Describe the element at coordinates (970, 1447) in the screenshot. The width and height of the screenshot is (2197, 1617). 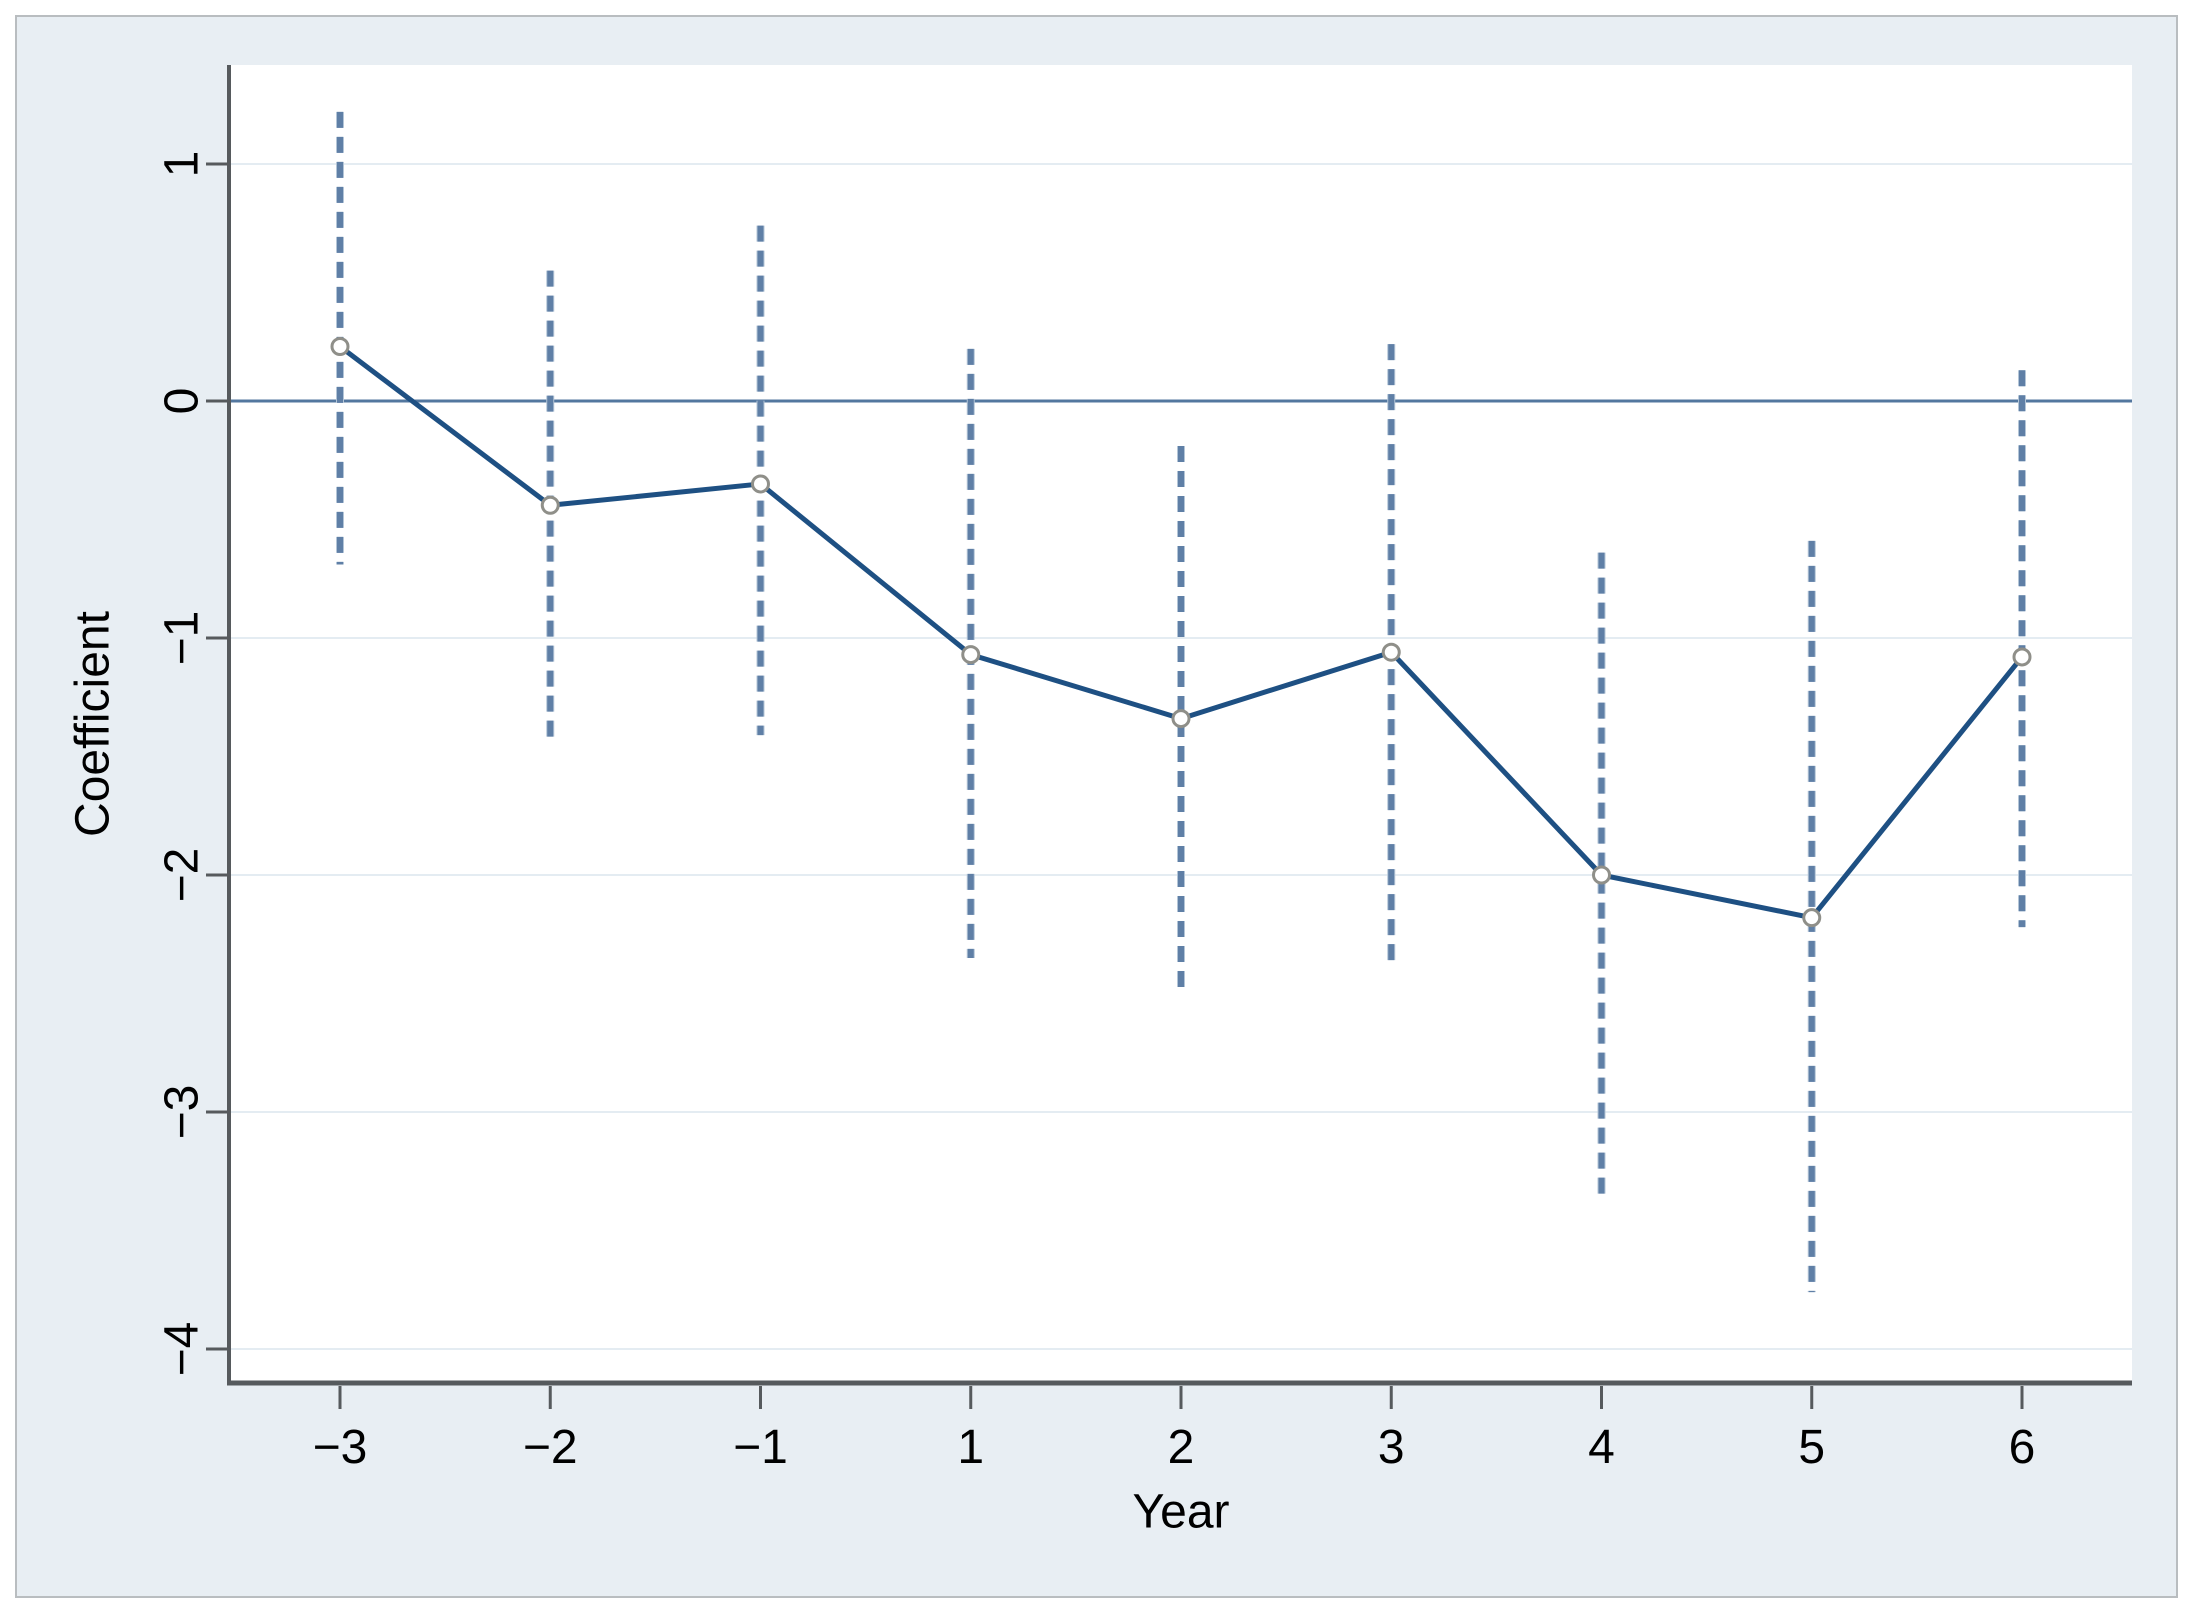
I see `x-tick-label: 1` at that location.